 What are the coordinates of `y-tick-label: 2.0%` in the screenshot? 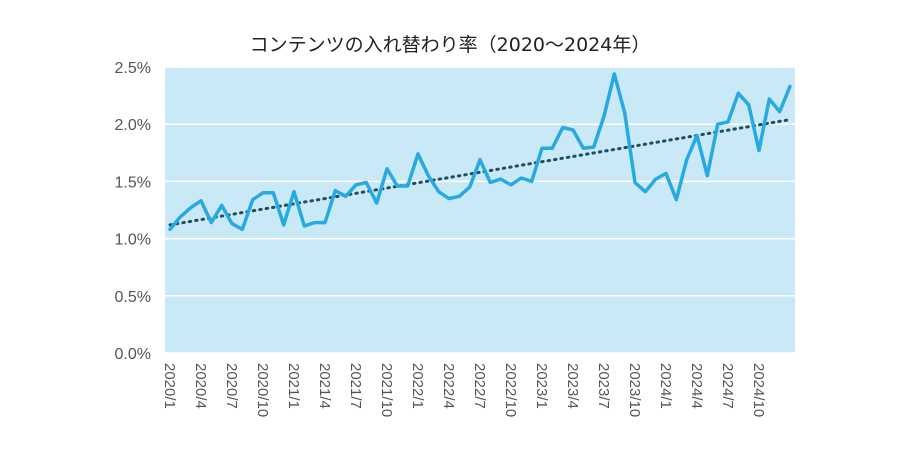 It's located at (133, 125).